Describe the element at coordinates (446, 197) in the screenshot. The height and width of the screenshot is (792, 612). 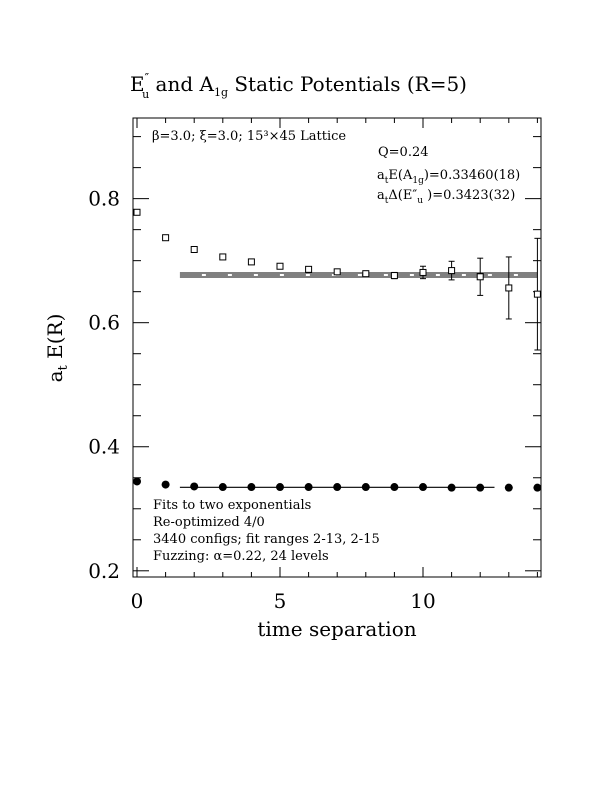
I see `annotation-delta-eu: atΔ(E″u )=0.3423(32)` at that location.